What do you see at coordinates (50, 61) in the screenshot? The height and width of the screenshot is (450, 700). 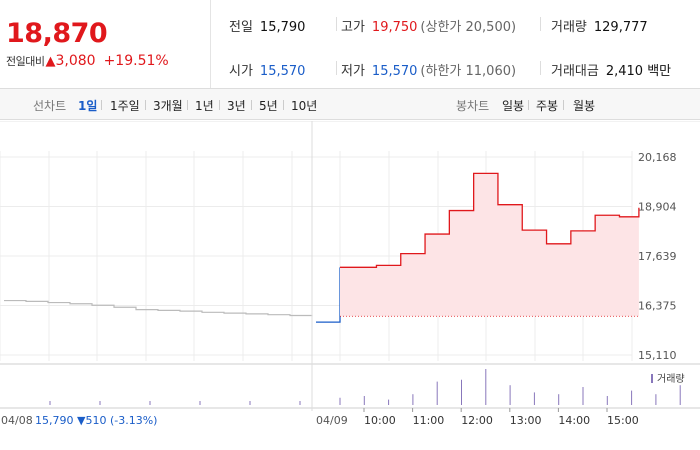 I see `up-arrow-icon: ▲` at bounding box center [50, 61].